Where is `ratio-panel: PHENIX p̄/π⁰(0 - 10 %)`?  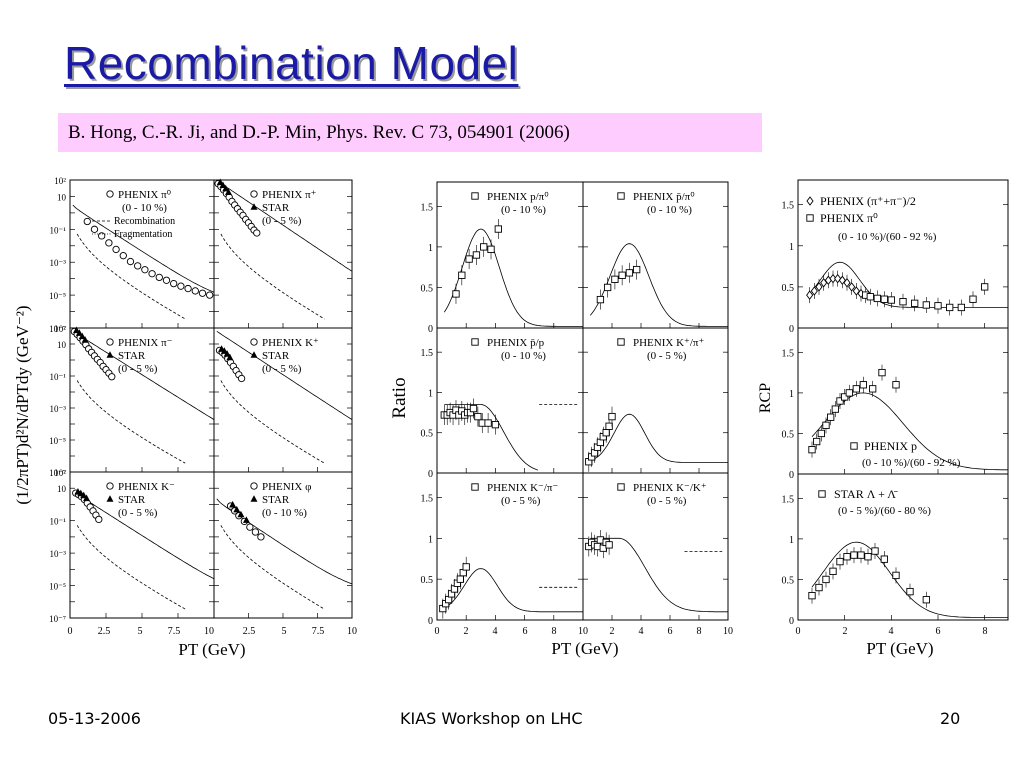
ratio-panel: PHENIX p̄/π⁰(0 - 10 %) is located at coordinates (655, 255).